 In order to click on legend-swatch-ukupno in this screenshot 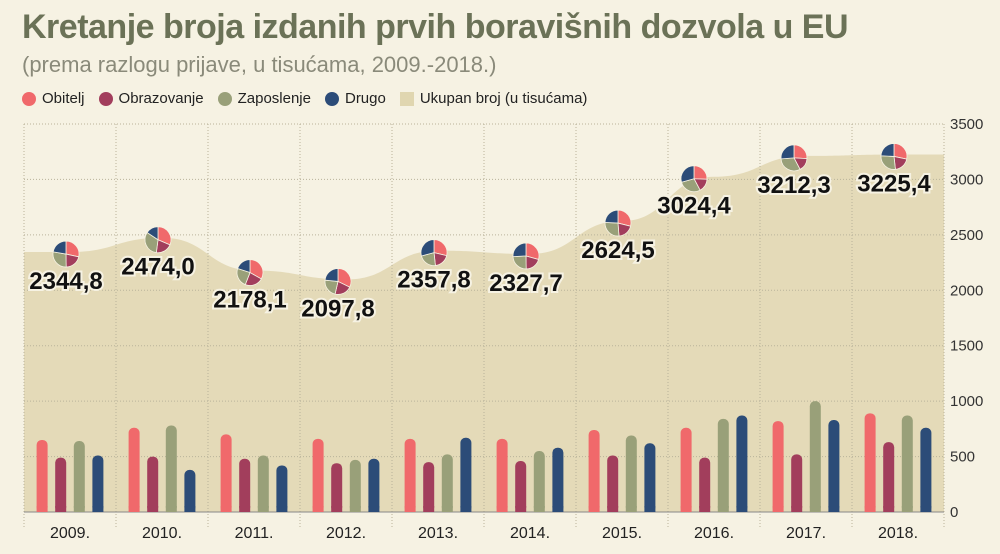, I will do `click(406, 98)`.